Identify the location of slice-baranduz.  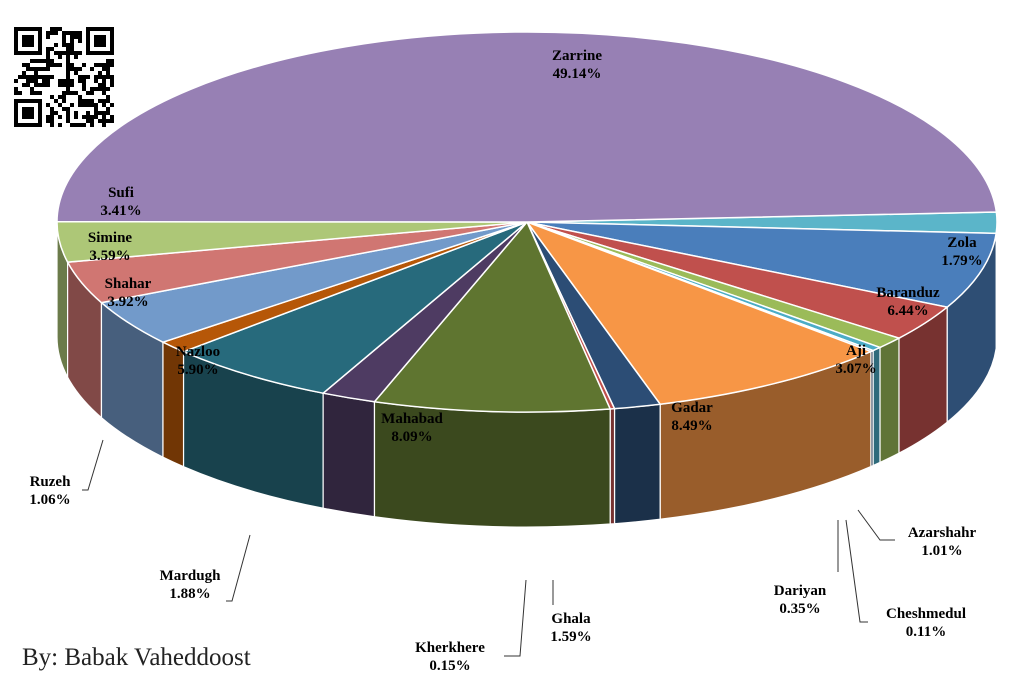
(762, 264).